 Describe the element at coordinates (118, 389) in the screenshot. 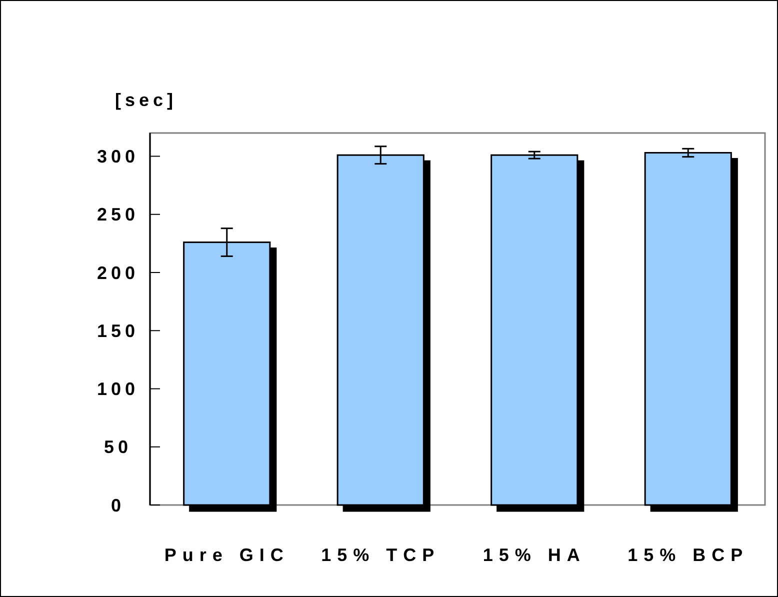

I see `y-tick-label: 100` at that location.